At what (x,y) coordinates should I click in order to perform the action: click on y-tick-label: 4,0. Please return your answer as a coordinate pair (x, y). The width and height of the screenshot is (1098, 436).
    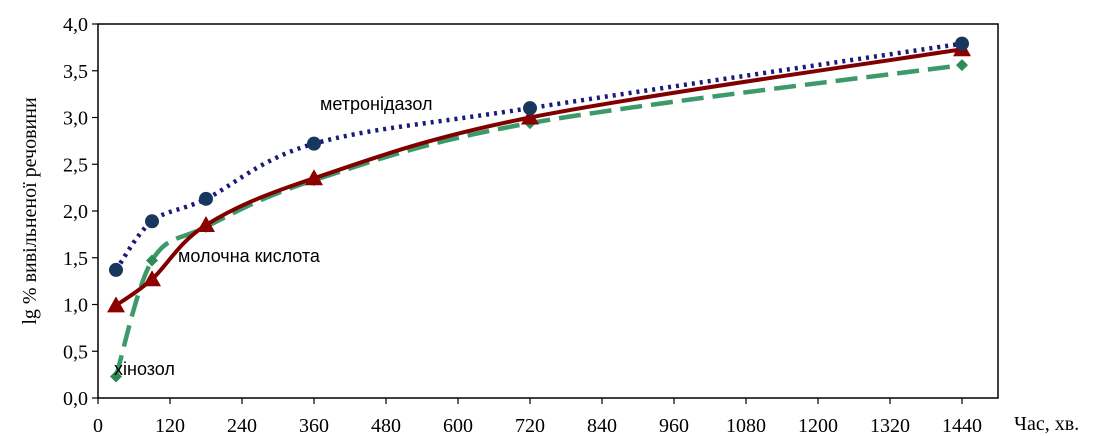
    Looking at the image, I should click on (75, 25).